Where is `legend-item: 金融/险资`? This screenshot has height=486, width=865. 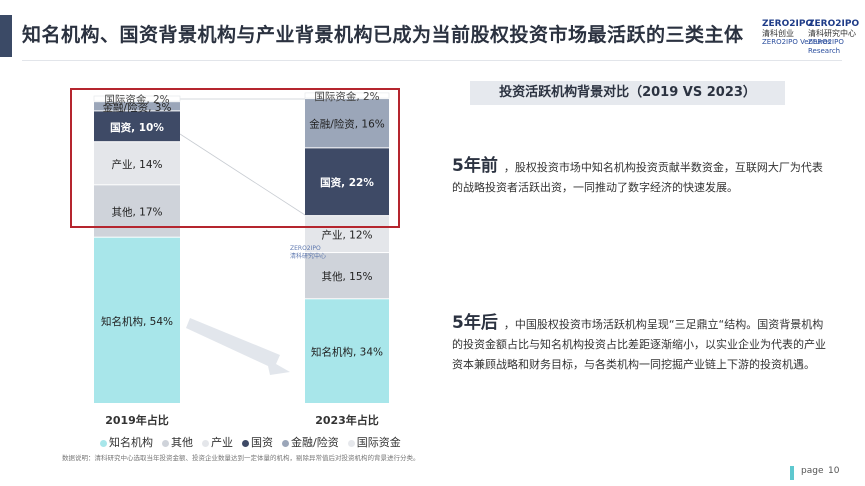 legend-item: 金融/险资 is located at coordinates (310, 442).